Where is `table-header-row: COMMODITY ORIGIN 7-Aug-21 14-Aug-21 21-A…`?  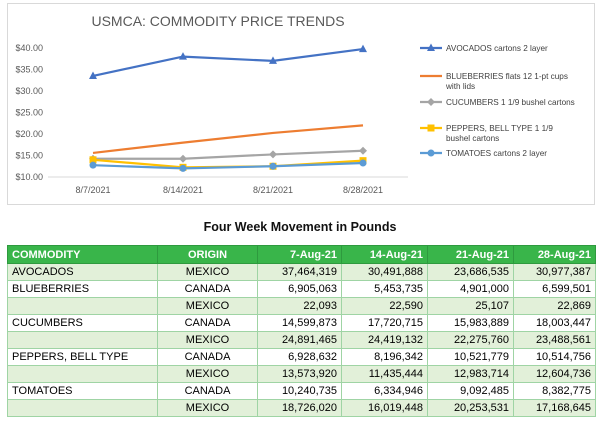 table-header-row: COMMODITY ORIGIN 7-Aug-21 14-Aug-21 21-A… is located at coordinates (301, 254).